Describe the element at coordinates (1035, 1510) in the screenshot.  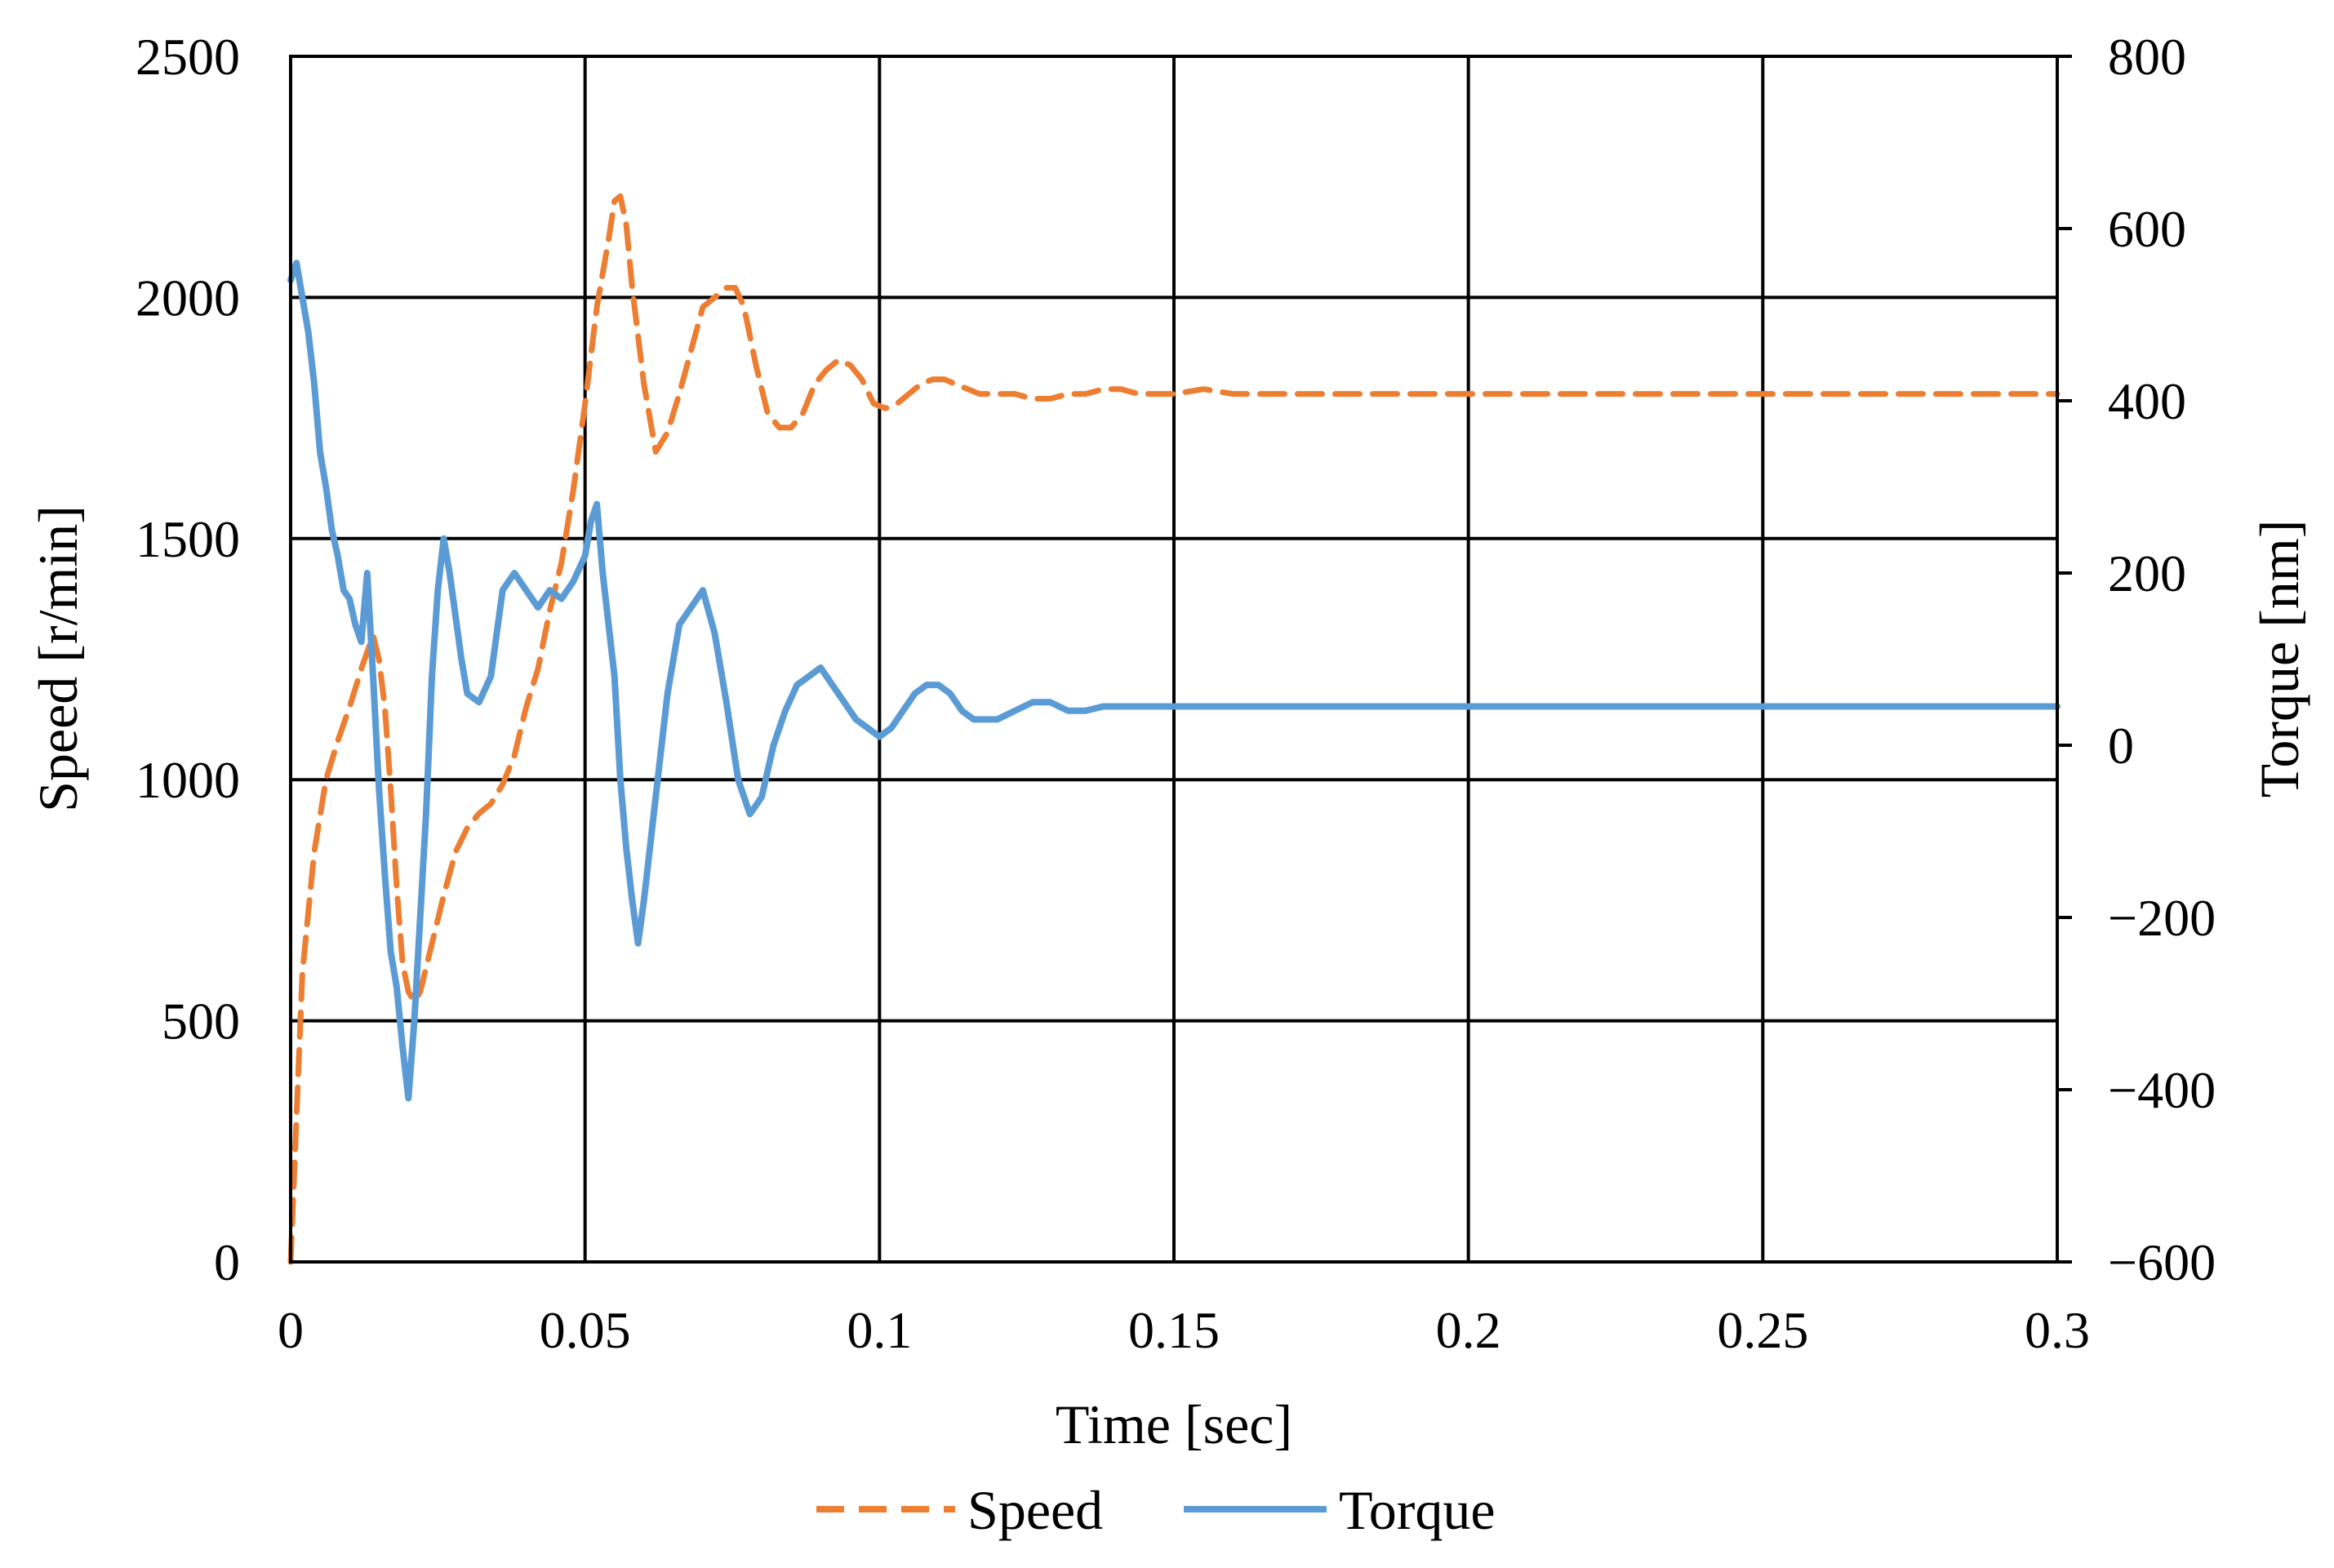
I see `legend-speed-label: Speed` at that location.